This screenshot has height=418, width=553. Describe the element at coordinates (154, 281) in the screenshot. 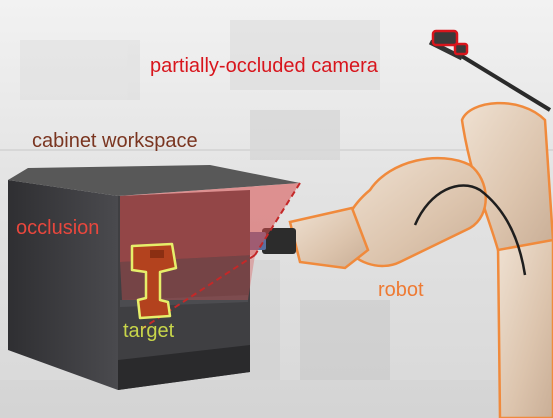

I see `target-object` at that location.